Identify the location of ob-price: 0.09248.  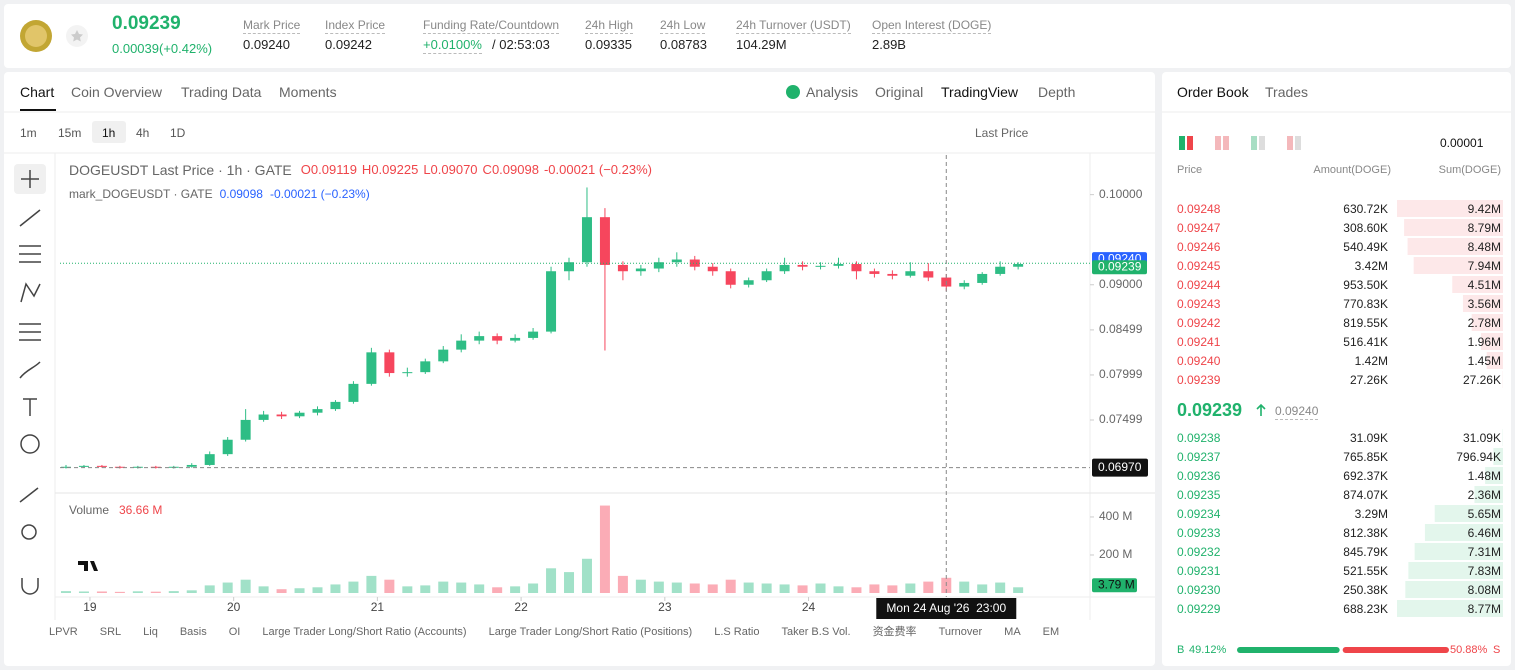
(1199, 209).